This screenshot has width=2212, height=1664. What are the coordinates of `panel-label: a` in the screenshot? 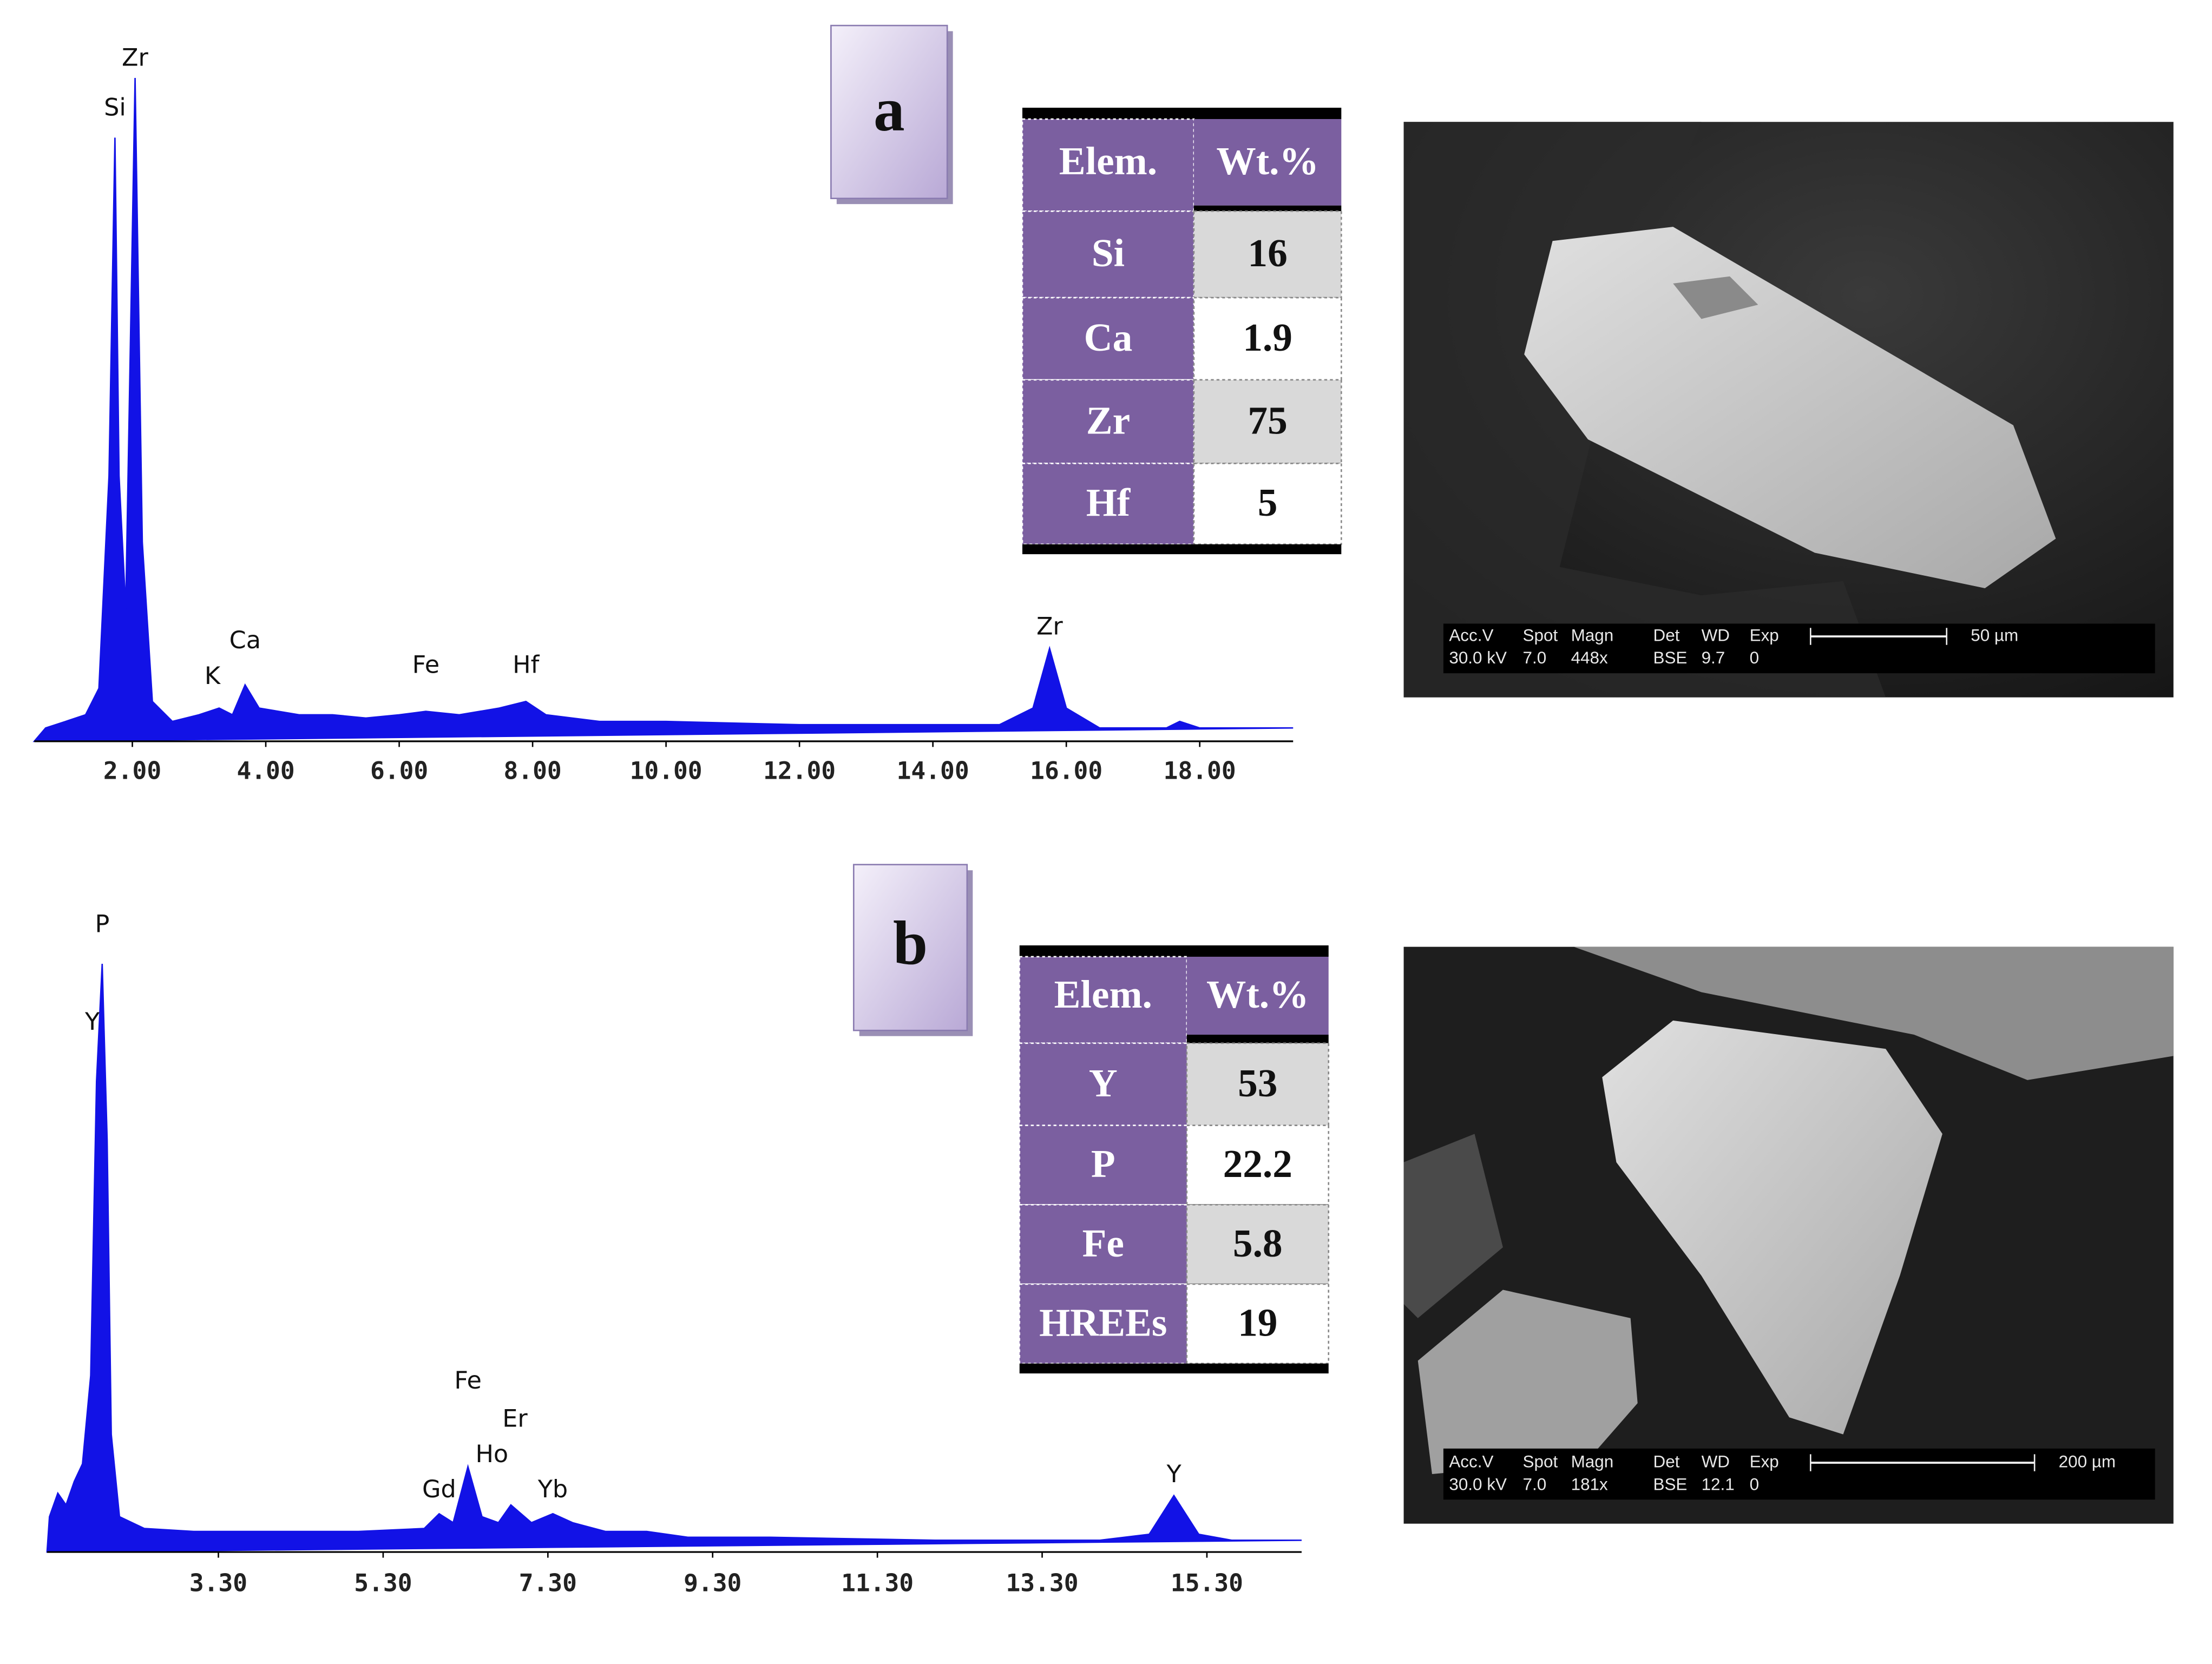 It's located at (889, 109).